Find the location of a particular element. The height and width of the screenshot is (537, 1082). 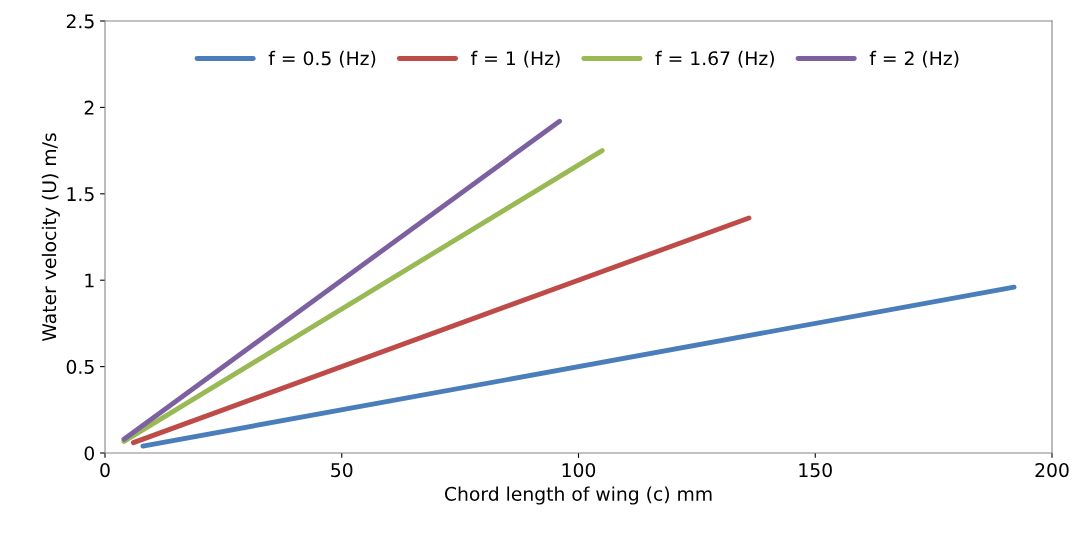

legend-label: f = 1 (Hz) is located at coordinates (515, 59).